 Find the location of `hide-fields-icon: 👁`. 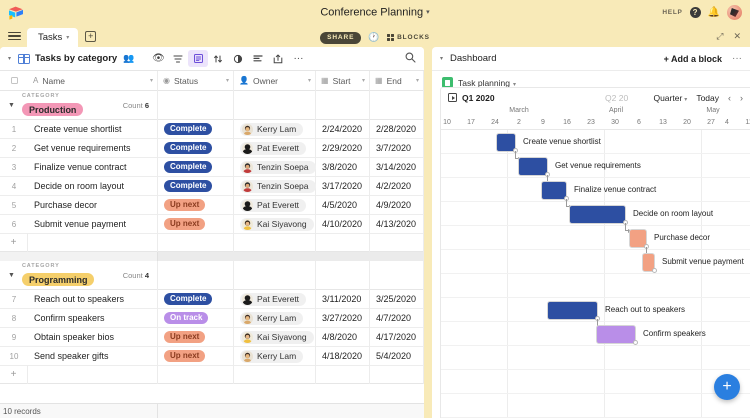

hide-fields-icon: 👁 is located at coordinates (158, 58).